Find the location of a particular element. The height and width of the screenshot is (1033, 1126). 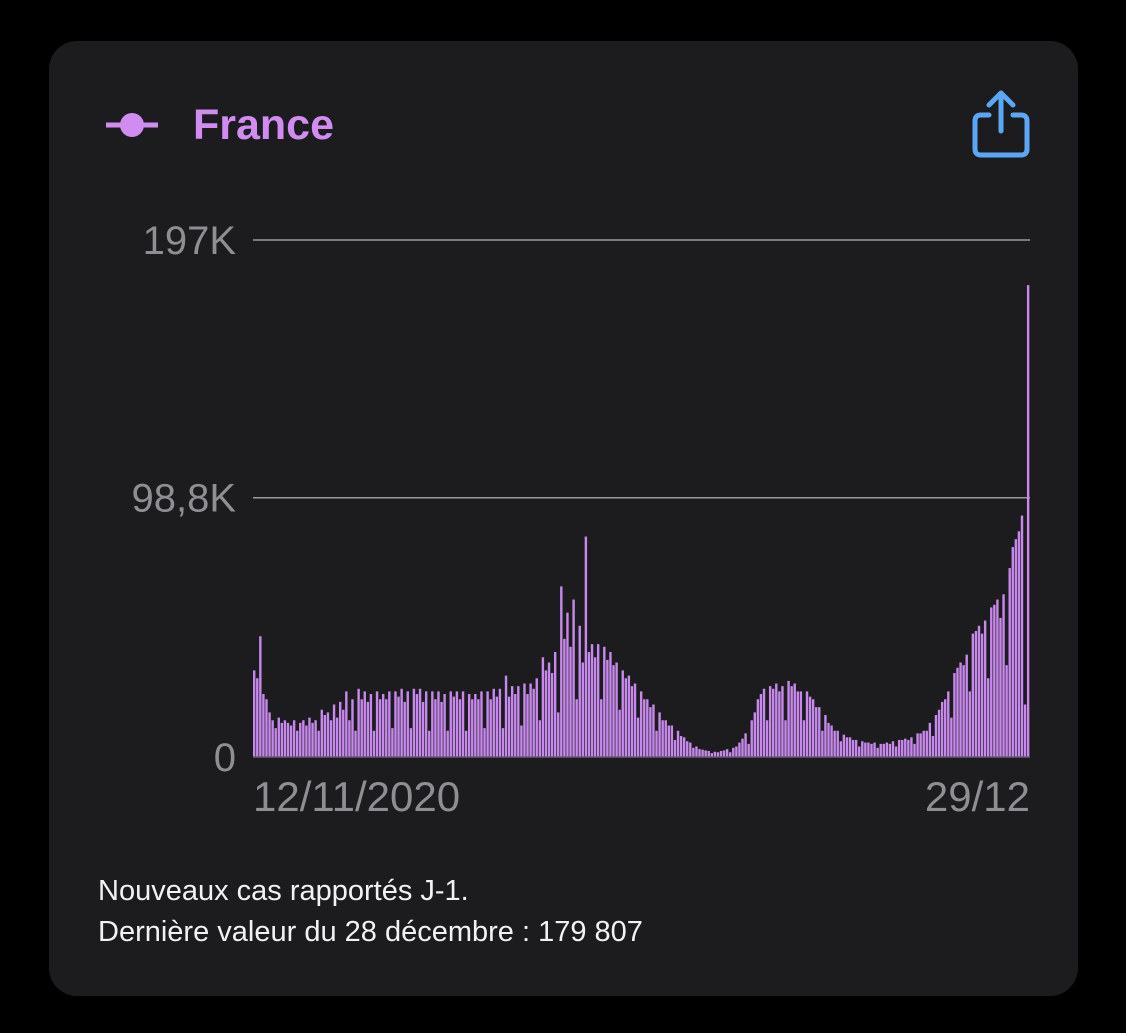

x-start-label: 12/11/2020 is located at coordinates (356, 796).